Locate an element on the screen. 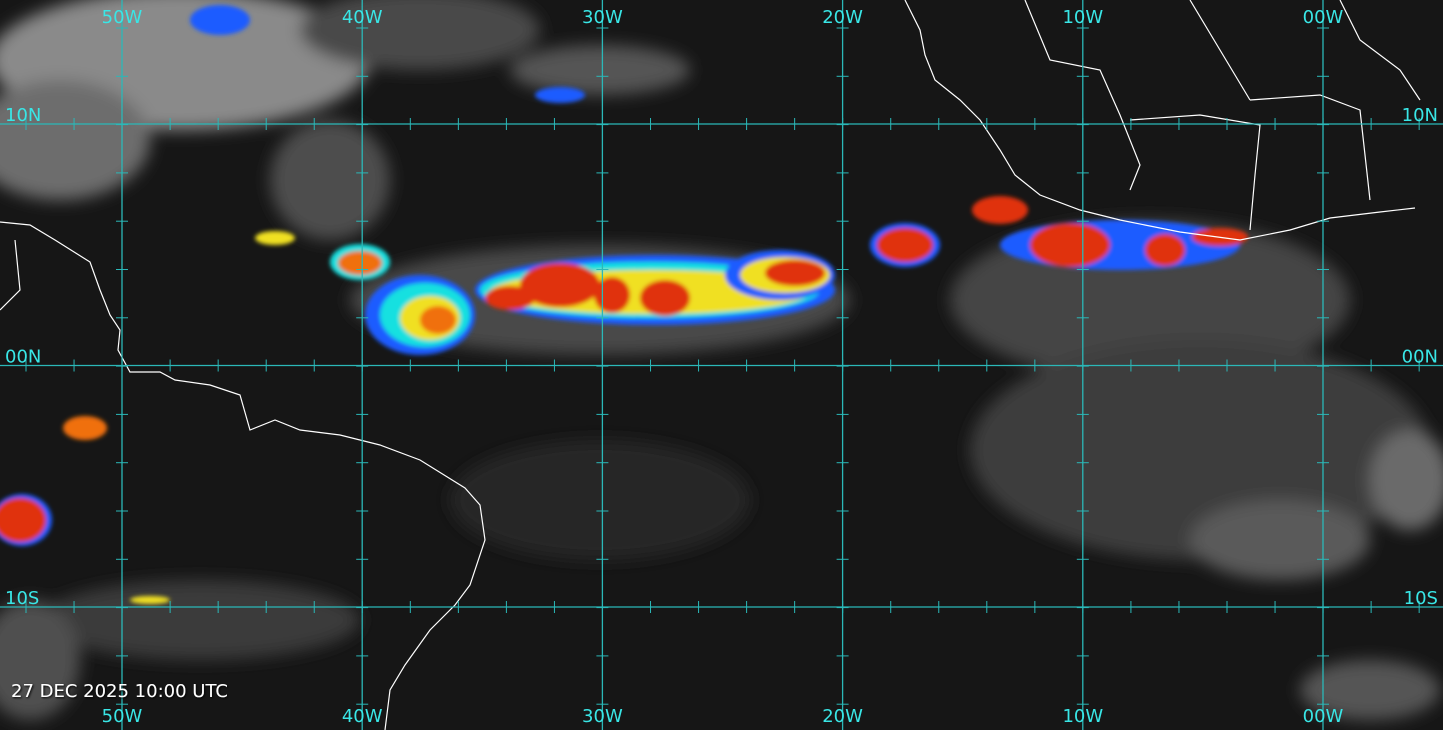 The height and width of the screenshot is (730, 1443). lat-label-left: 10N is located at coordinates (23, 115).